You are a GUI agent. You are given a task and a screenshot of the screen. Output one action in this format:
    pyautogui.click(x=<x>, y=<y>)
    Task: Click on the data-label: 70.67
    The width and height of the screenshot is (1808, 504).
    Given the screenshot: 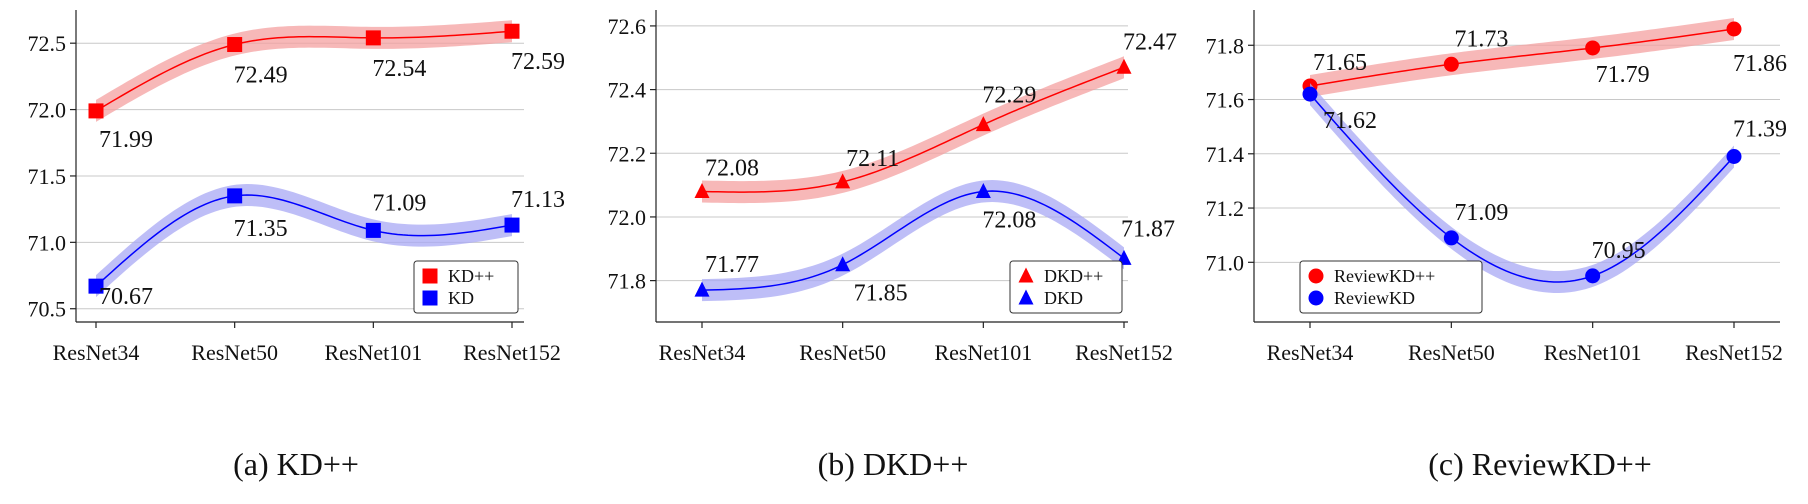 What is the action you would take?
    pyautogui.click(x=126, y=297)
    